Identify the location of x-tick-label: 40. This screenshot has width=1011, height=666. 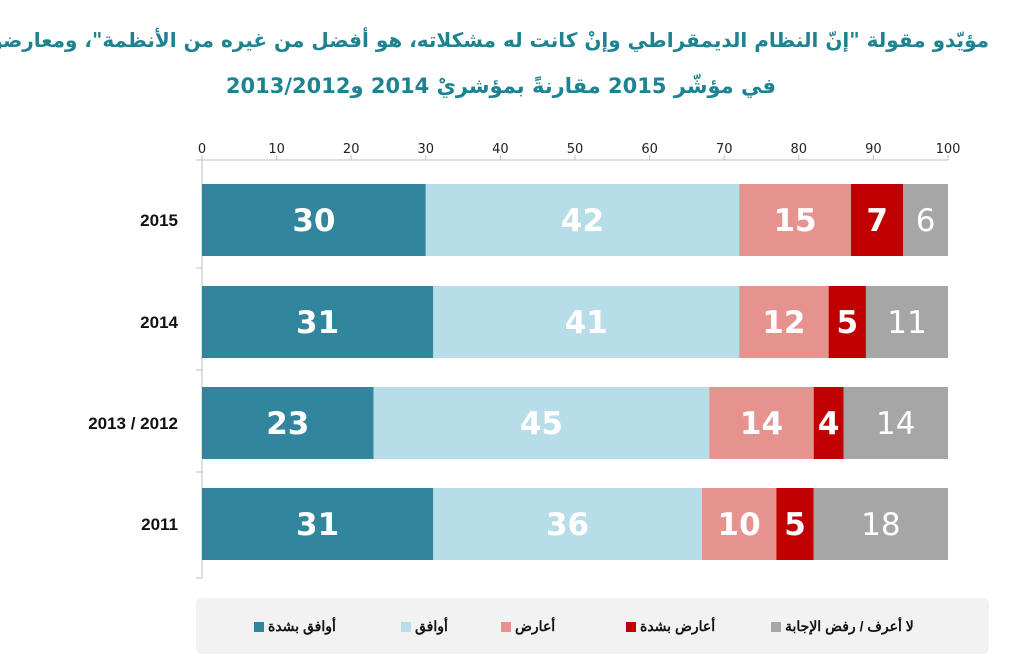
(500, 149).